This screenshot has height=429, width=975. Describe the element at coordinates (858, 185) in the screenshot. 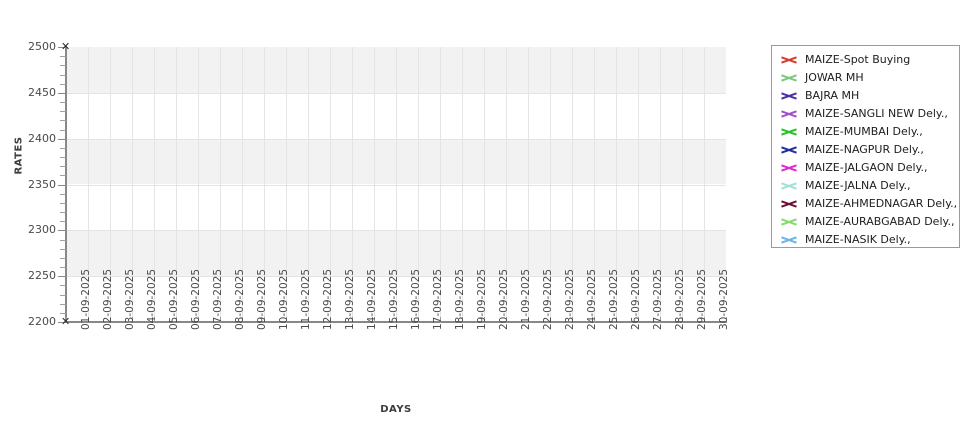

I see `legend-item-label: MAIZE-JALNA Dely.,` at that location.